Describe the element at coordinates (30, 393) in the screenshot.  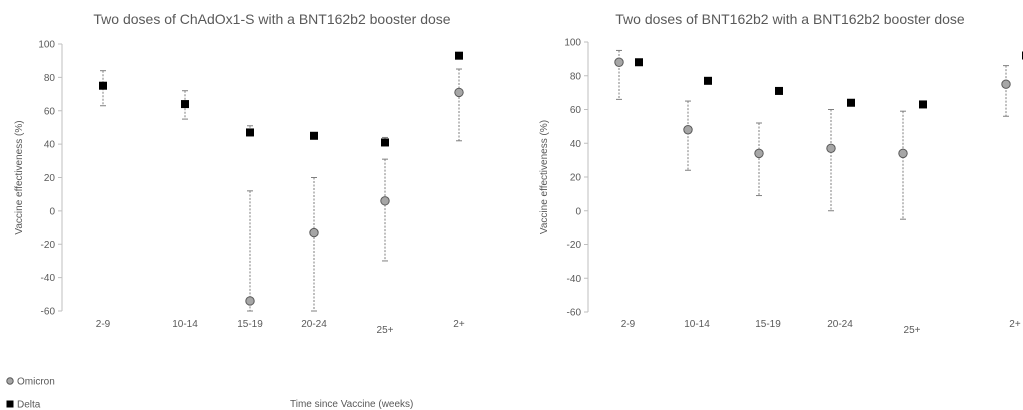
I see `legend: Omicron Delta` at that location.